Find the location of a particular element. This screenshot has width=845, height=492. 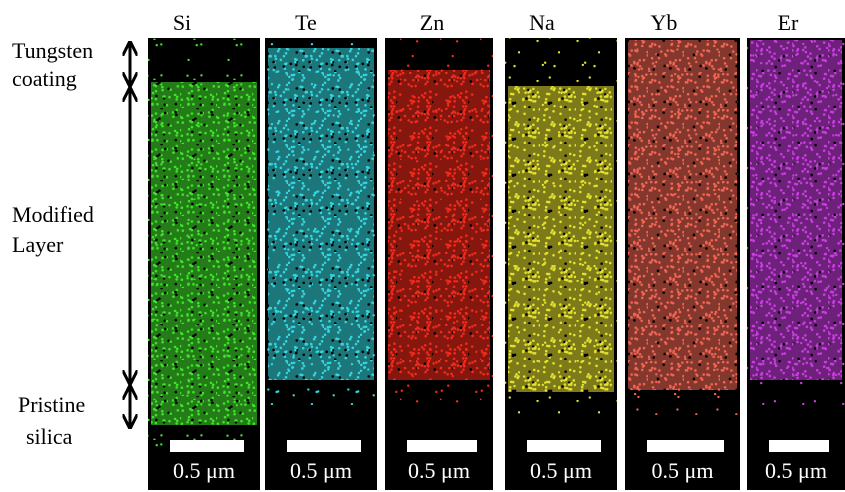

element-label: Na is located at coordinates (542, 22).